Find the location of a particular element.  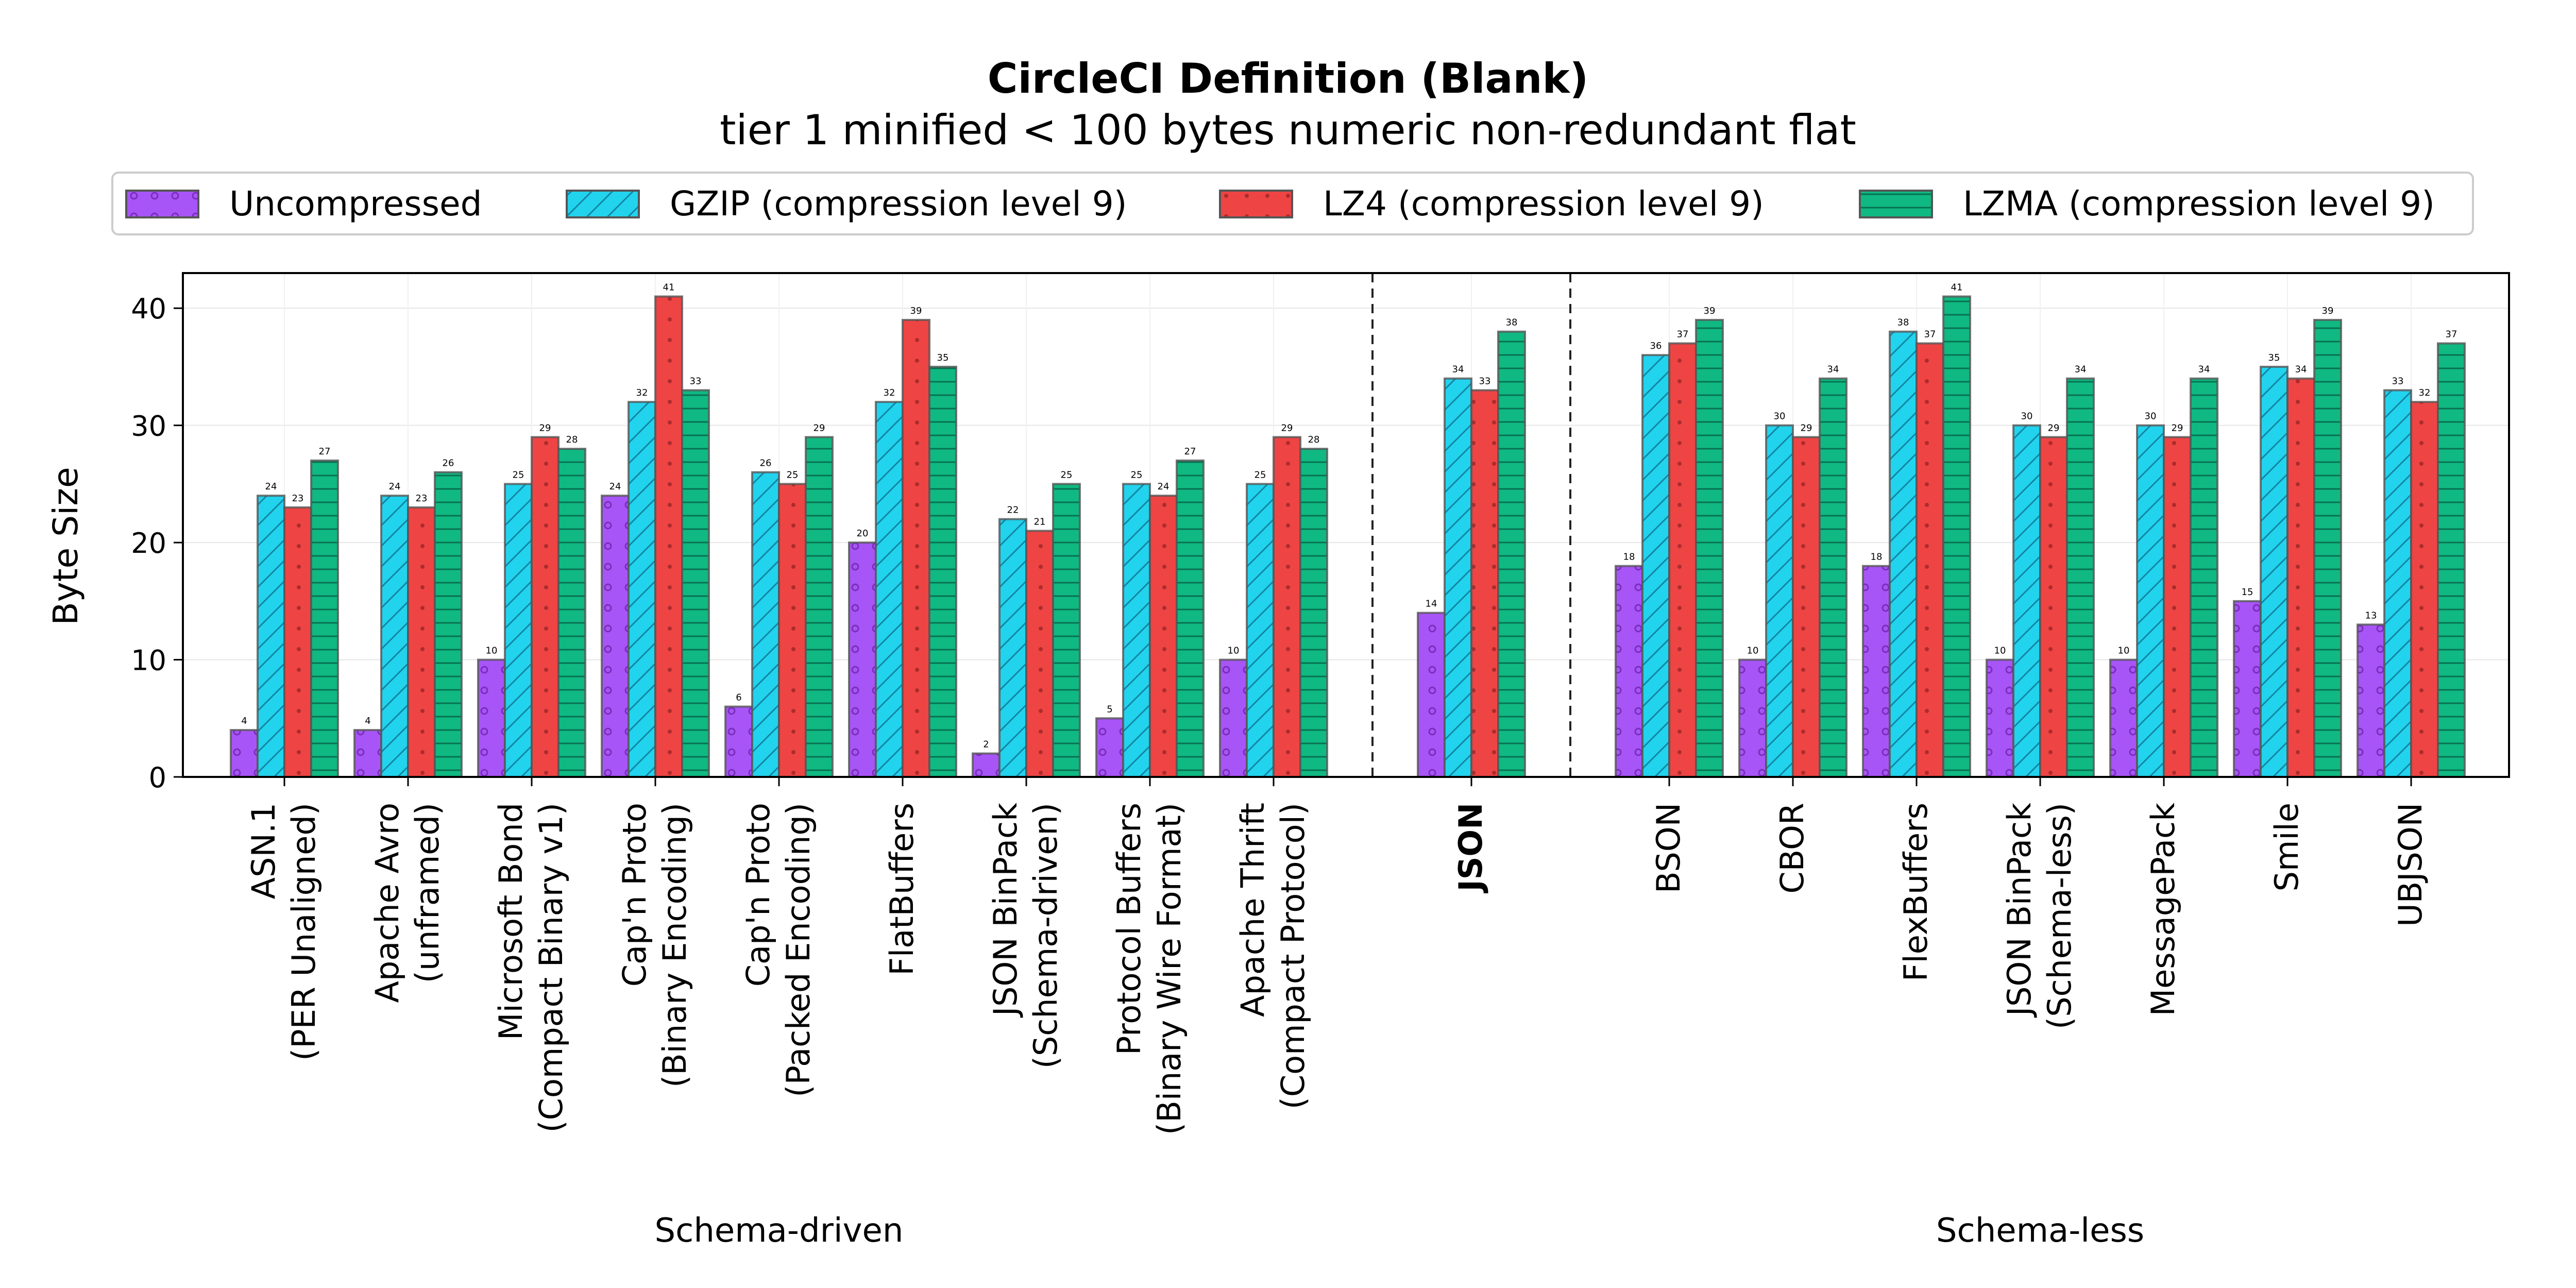

legend-label: LZMA (compression level 9) is located at coordinates (2199, 204).